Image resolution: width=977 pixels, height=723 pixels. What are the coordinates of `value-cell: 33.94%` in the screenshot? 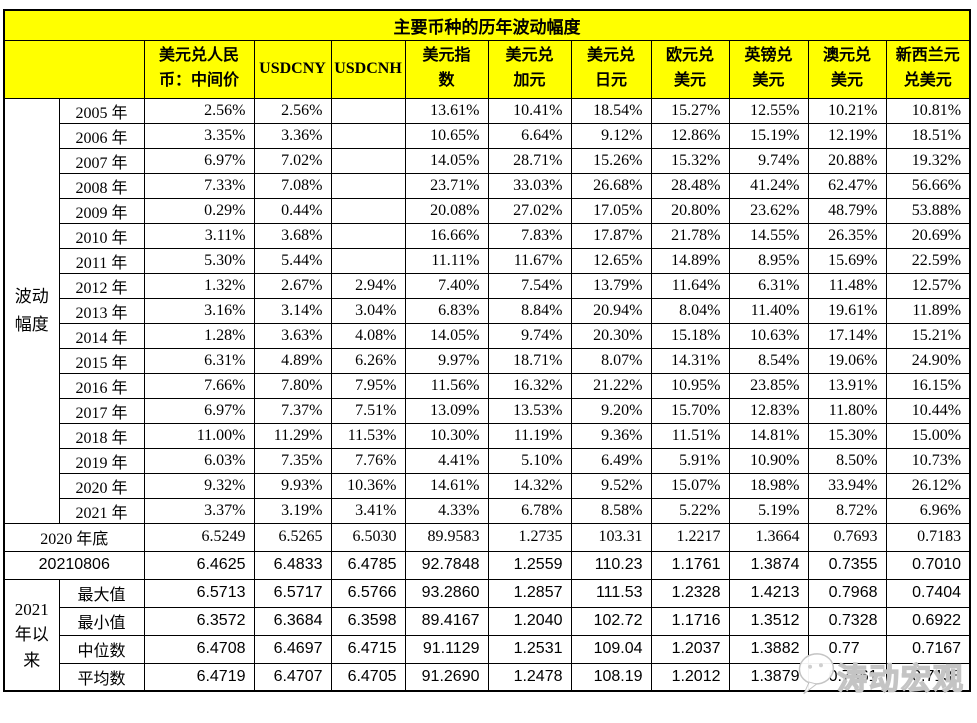 It's located at (847, 485).